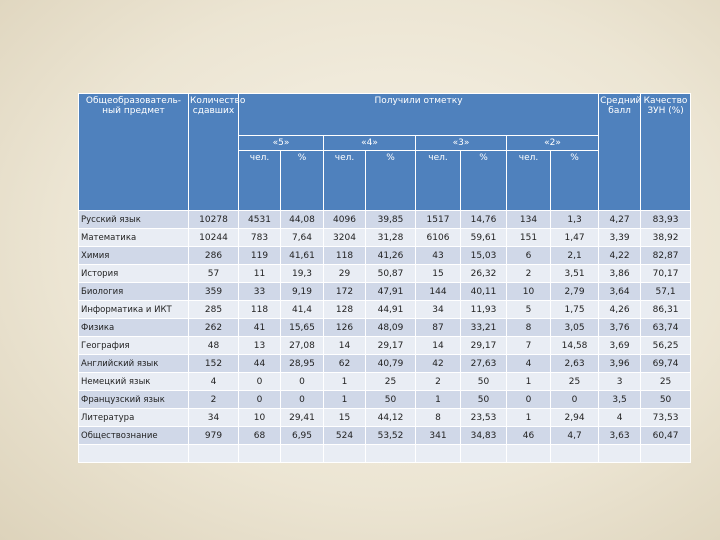 The height and width of the screenshot is (540, 720). Describe the element at coordinates (483, 273) in the screenshot. I see `value-cell: 26,32` at that location.